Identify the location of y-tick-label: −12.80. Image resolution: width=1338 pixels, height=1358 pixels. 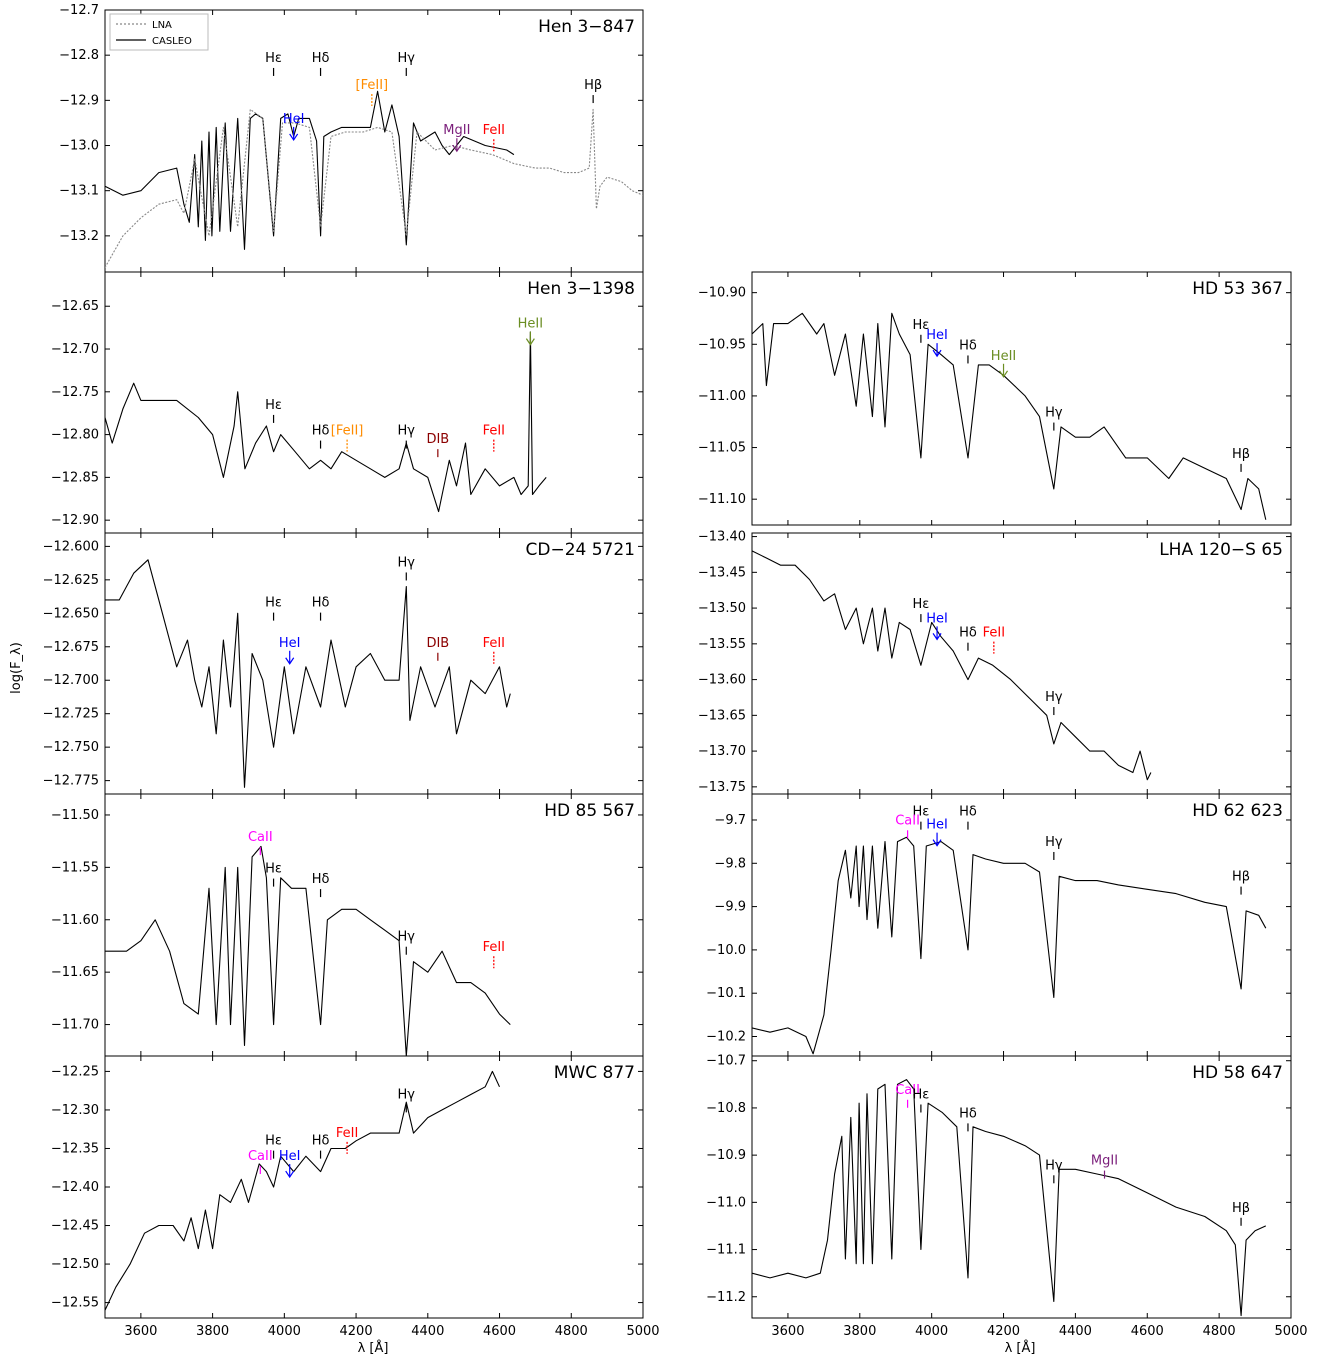
(75, 435).